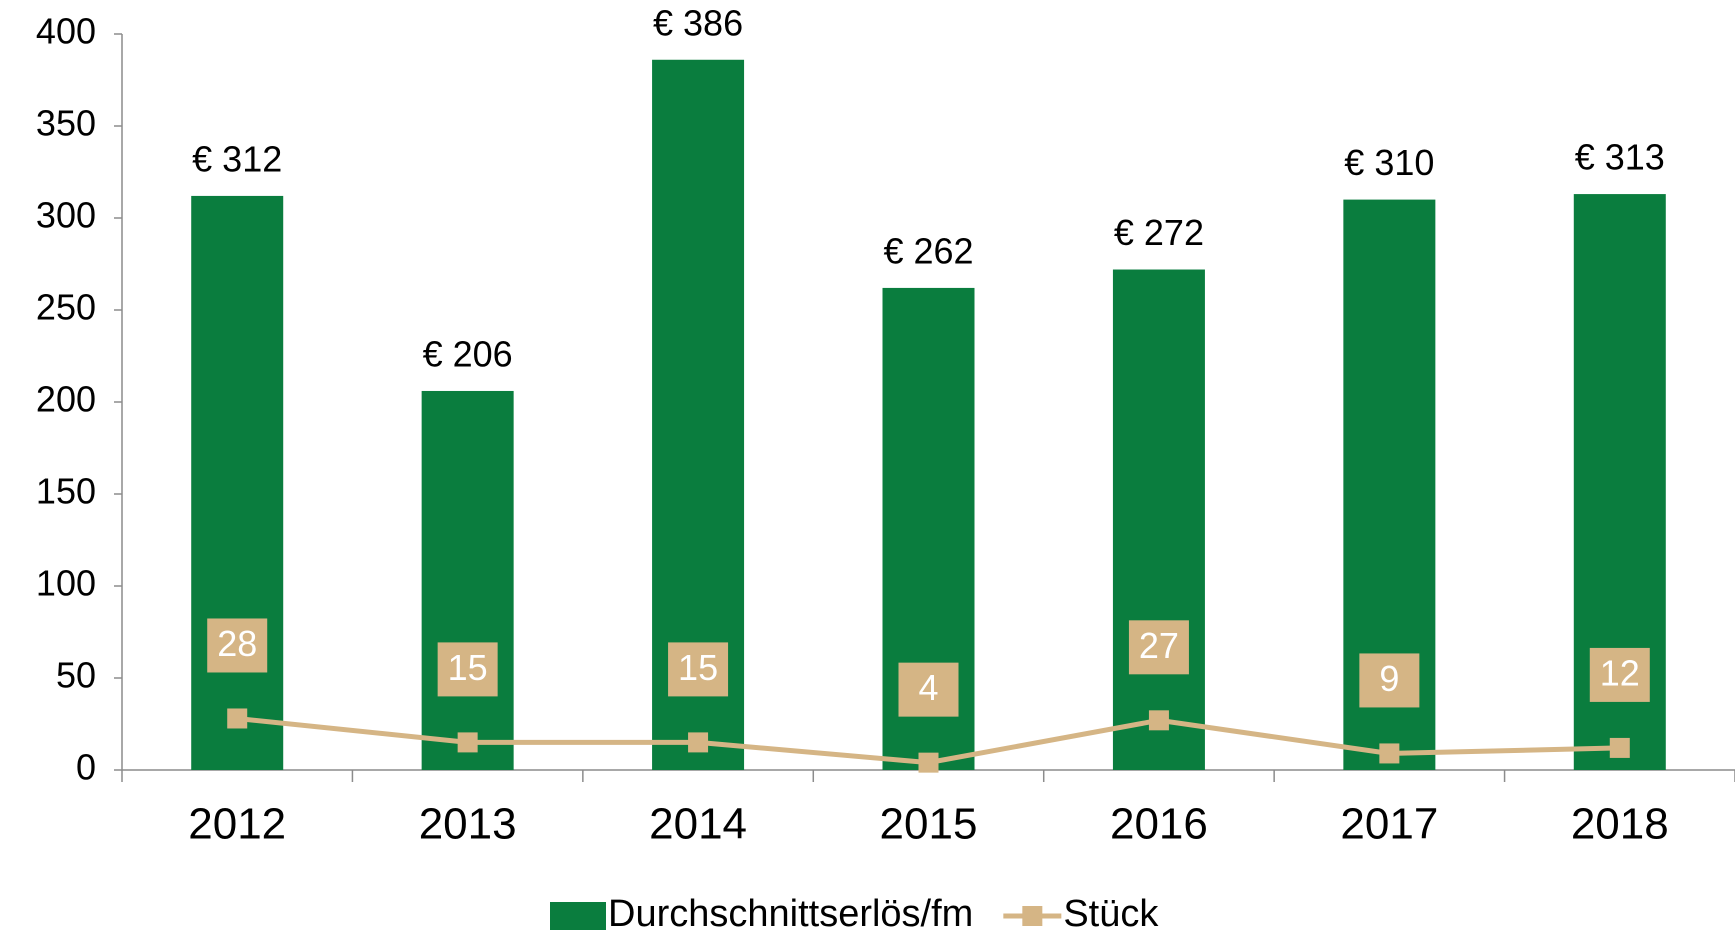 Image resolution: width=1735 pixels, height=937 pixels. Describe the element at coordinates (1159, 824) in the screenshot. I see `x-tick-label: 2016` at that location.